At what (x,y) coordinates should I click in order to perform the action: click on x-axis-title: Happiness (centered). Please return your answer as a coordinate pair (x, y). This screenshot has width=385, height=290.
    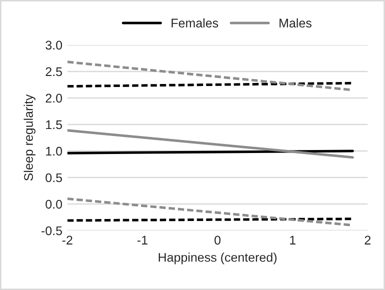
    Looking at the image, I should click on (217, 258).